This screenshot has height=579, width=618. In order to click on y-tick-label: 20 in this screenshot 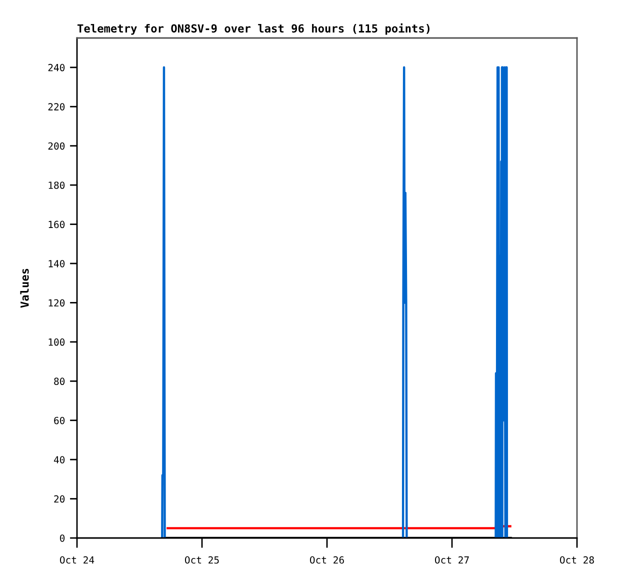, I will do `click(59, 499)`.